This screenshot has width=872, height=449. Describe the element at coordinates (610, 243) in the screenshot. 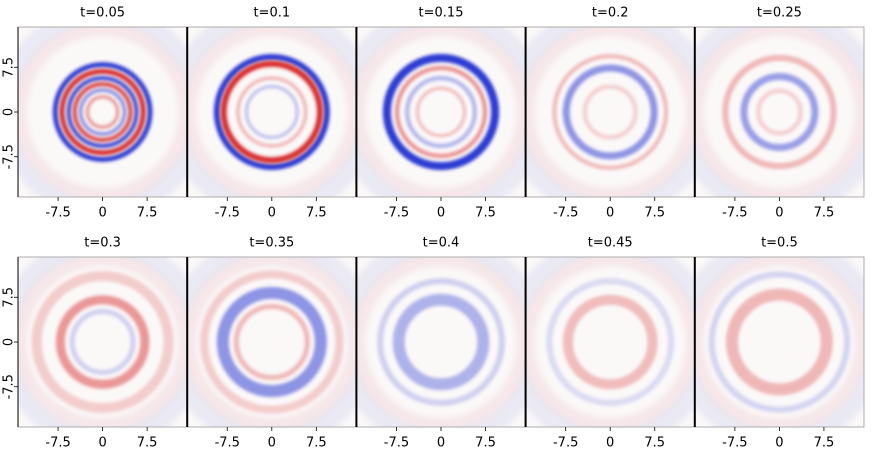

I see `panel-title: t=0.45` at that location.